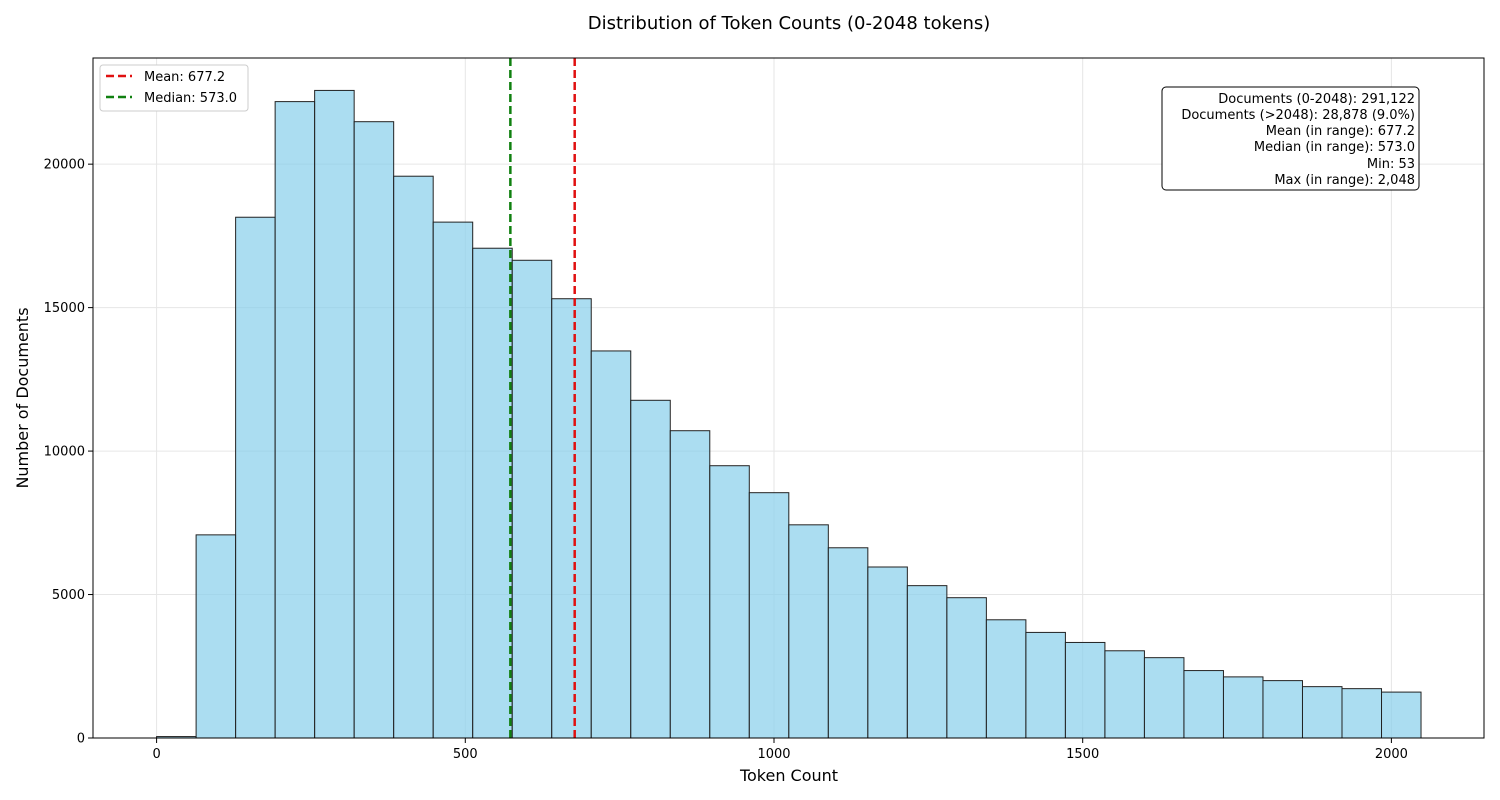  What do you see at coordinates (22, 397) in the screenshot?
I see `y-axis-label: Number of Documents` at bounding box center [22, 397].